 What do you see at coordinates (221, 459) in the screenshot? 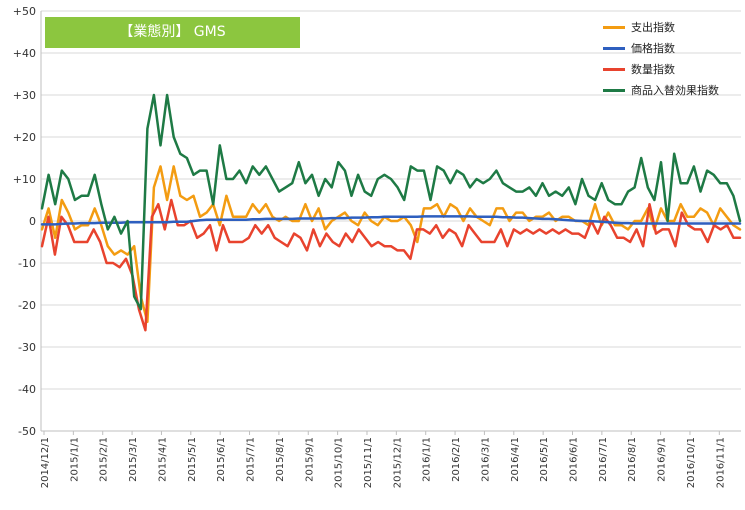
I see `x-tick-label: 2015/6/1` at bounding box center [221, 459].